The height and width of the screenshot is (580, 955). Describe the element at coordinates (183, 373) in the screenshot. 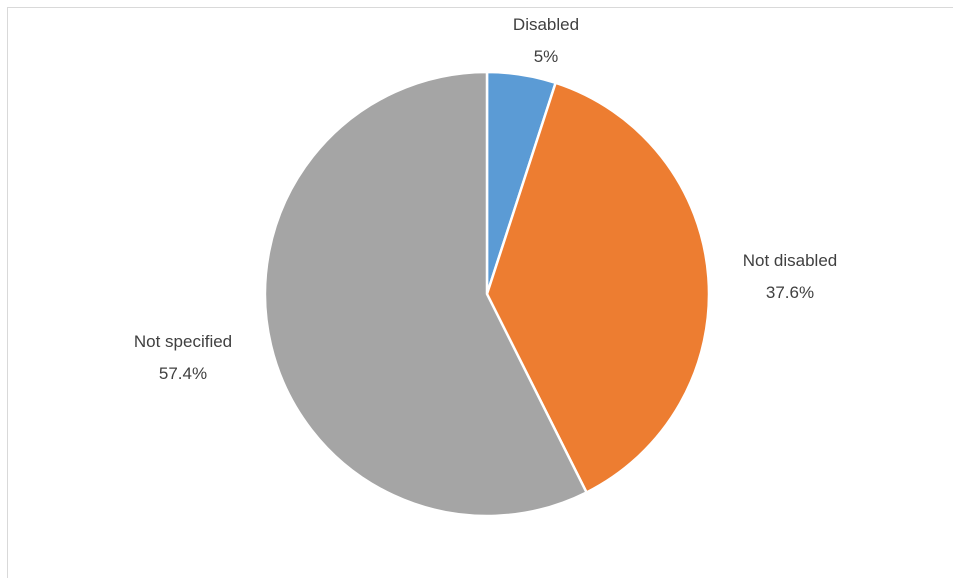

I see `data-label-value-not-specified: 57.4%` at that location.